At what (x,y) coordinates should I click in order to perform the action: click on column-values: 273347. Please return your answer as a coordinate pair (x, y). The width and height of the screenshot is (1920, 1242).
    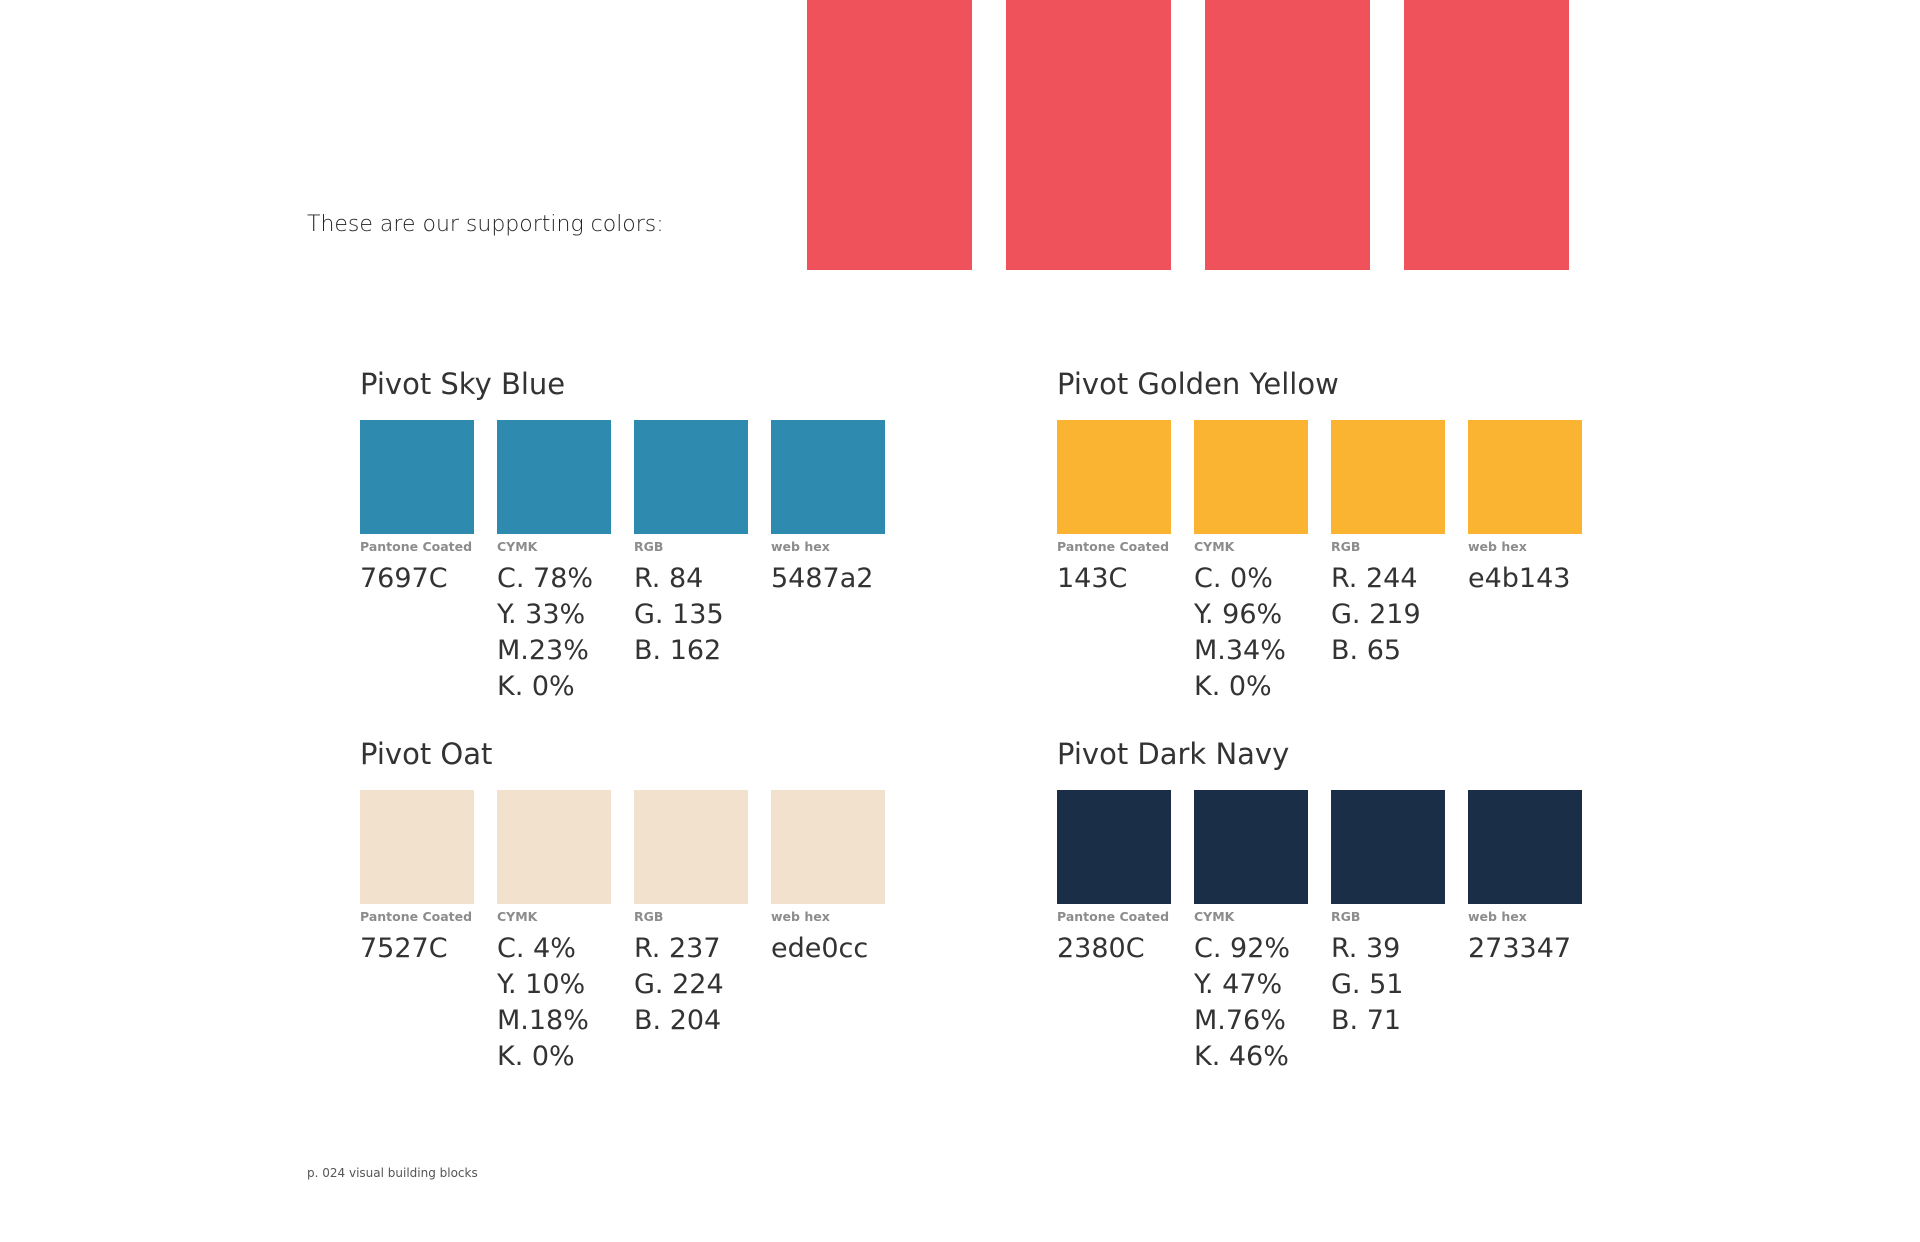
    Looking at the image, I should click on (1525, 949).